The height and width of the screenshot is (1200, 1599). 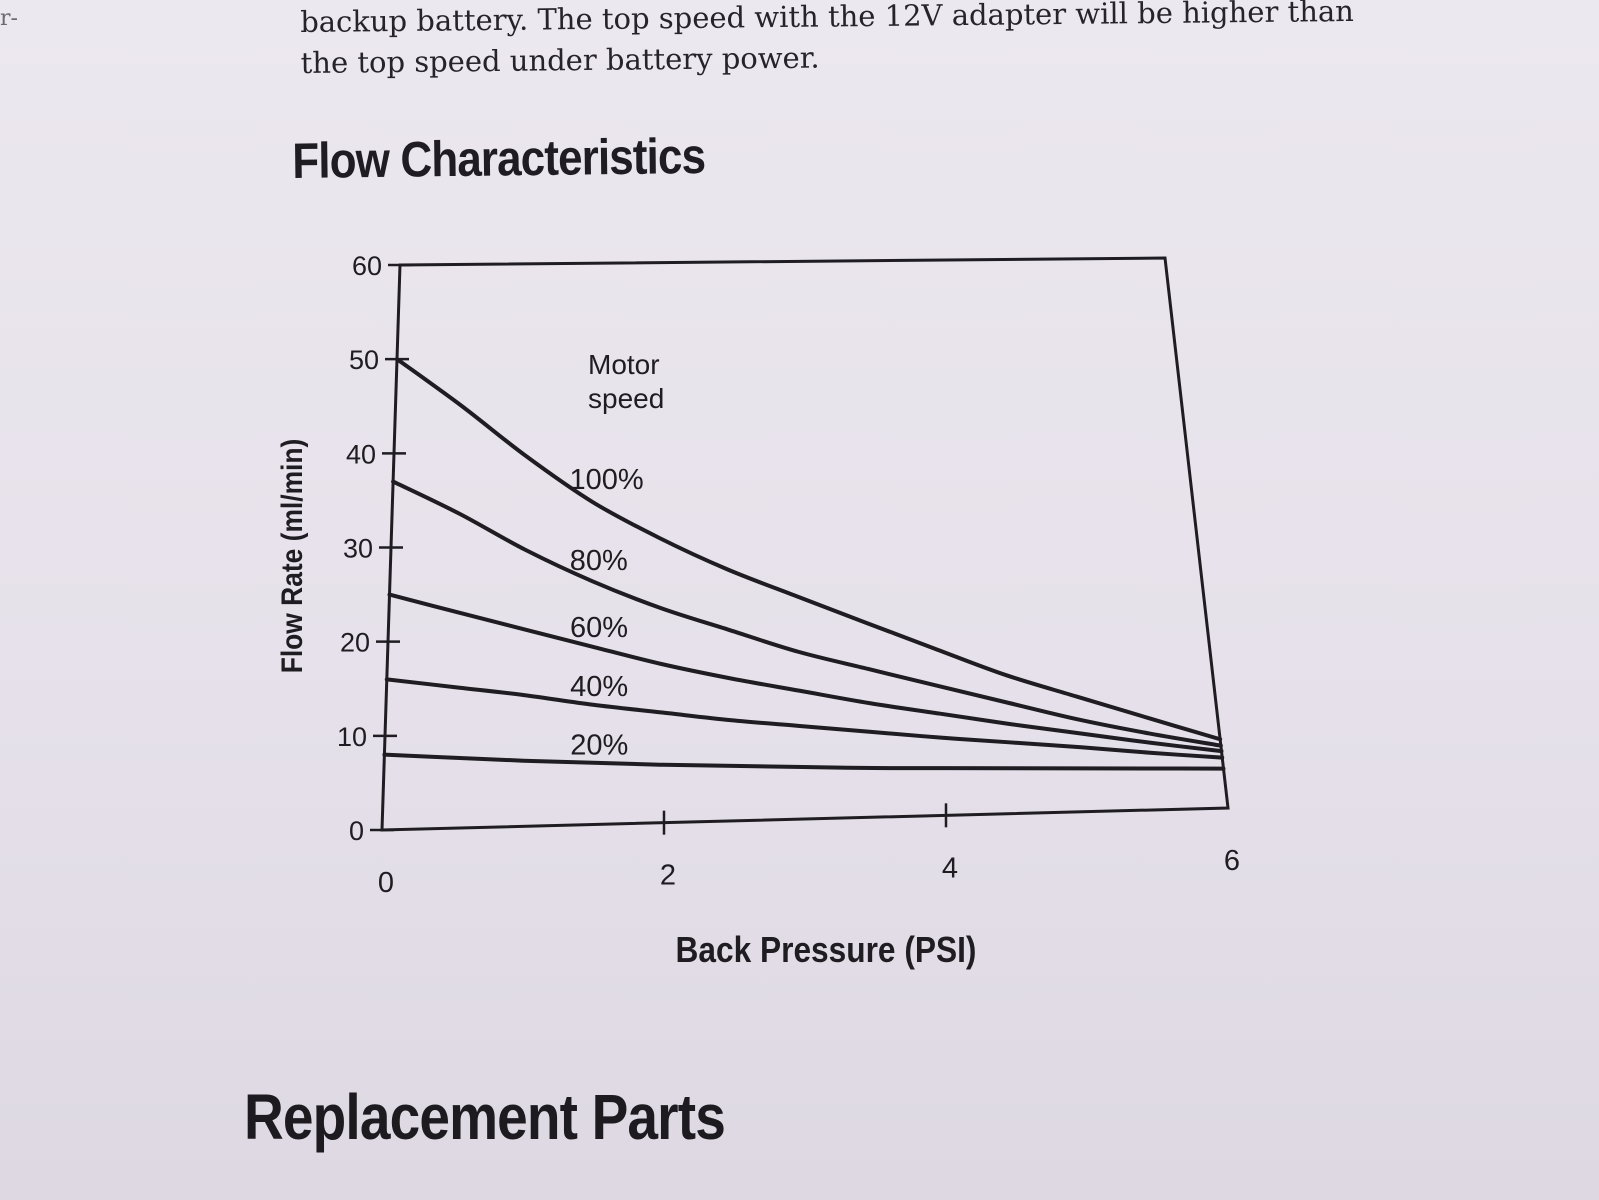 What do you see at coordinates (367, 266) in the screenshot?
I see `y-tick-label: 60` at bounding box center [367, 266].